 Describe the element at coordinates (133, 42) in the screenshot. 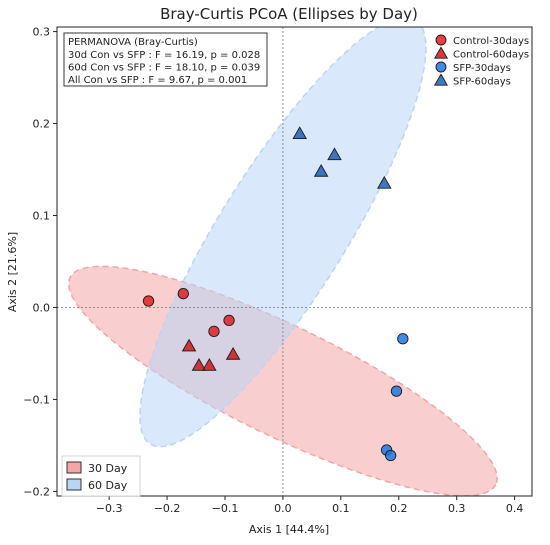

I see `permanova-title: PERMANOVA (Bray-Curtis)` at that location.